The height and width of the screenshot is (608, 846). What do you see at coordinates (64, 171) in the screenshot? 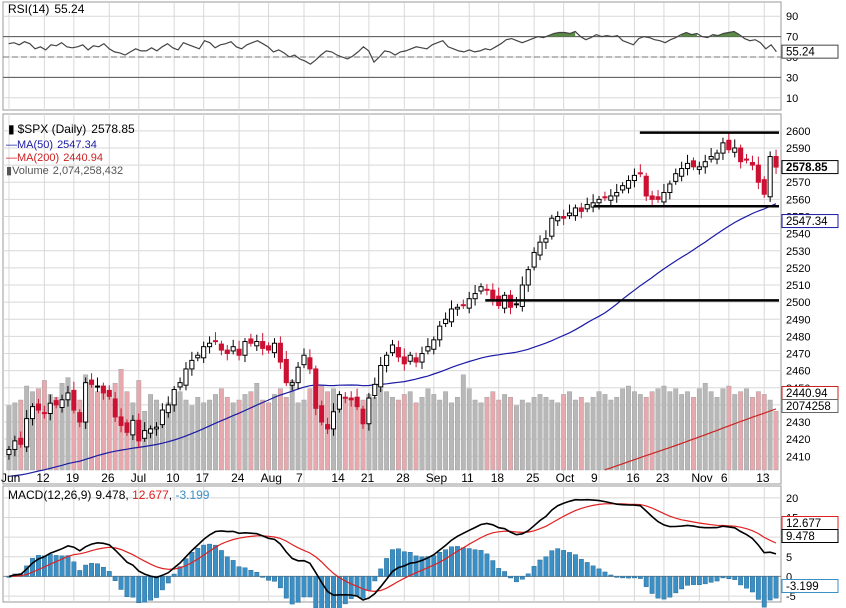
I see `volume-legend: ▮Volume 2,074,258,432` at bounding box center [64, 171].